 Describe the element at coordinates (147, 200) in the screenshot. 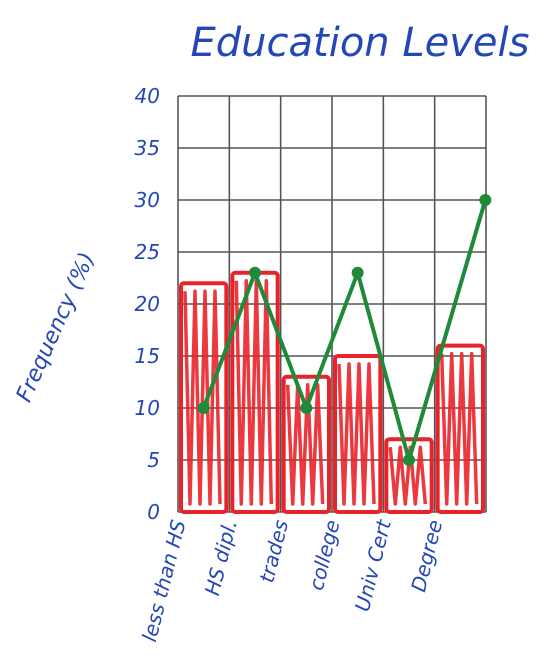

I see `y-tick-label: 30` at that location.